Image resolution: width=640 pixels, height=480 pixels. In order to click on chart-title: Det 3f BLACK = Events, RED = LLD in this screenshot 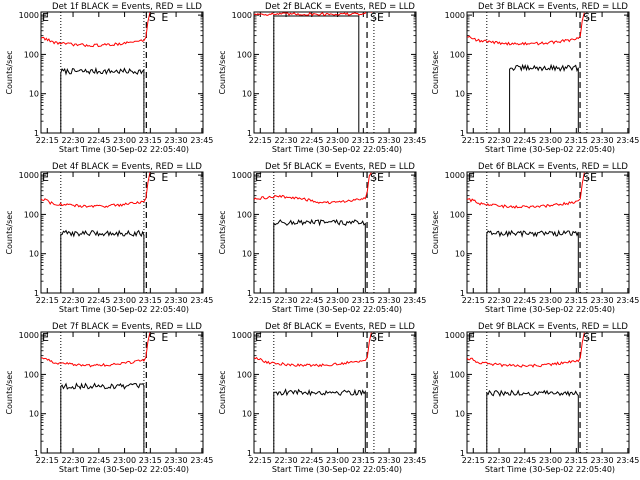, I will do `click(553, 7)`.